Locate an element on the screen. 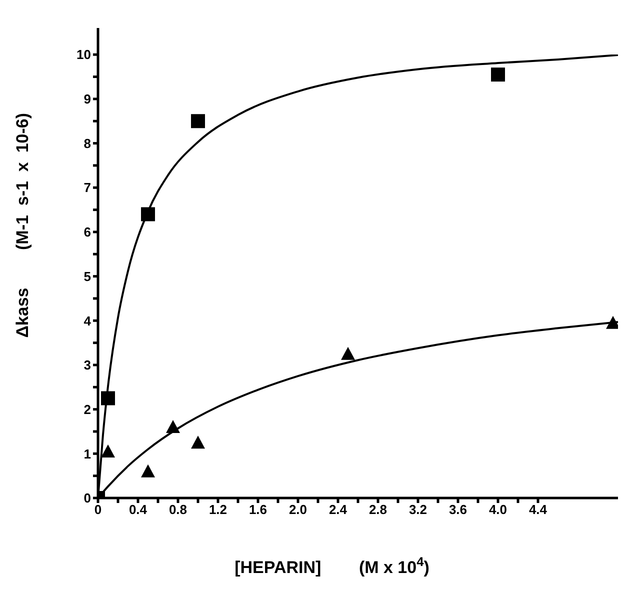 The image size is (634, 606). x-tick-label: 1.6 is located at coordinates (258, 510).